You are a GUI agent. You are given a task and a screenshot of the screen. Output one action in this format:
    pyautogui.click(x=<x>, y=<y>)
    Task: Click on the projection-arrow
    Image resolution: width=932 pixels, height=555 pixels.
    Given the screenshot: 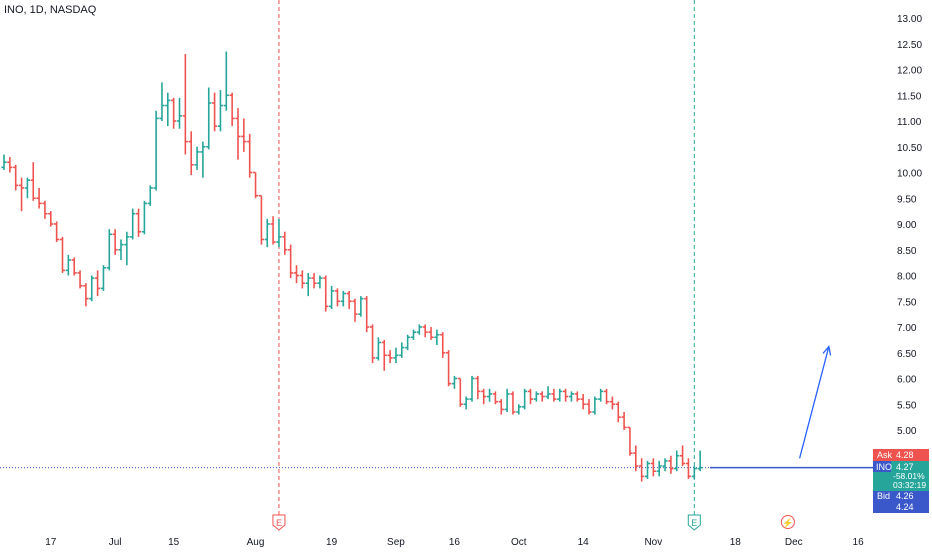 What is the action you would take?
    pyautogui.click(x=815, y=402)
    